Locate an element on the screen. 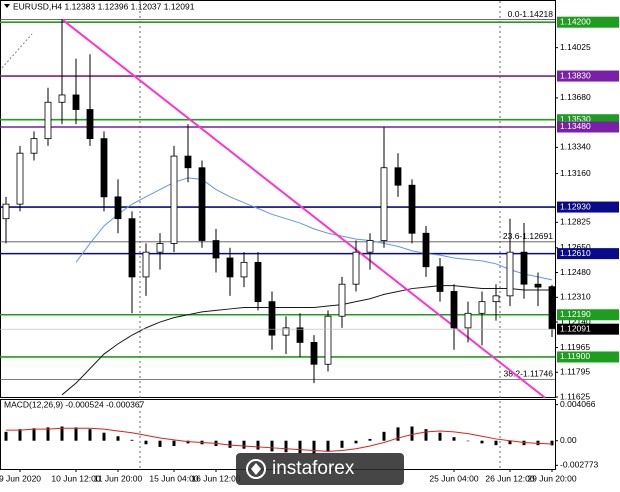  x-tick-label: 26 Jun 12:00 is located at coordinates (509, 478).